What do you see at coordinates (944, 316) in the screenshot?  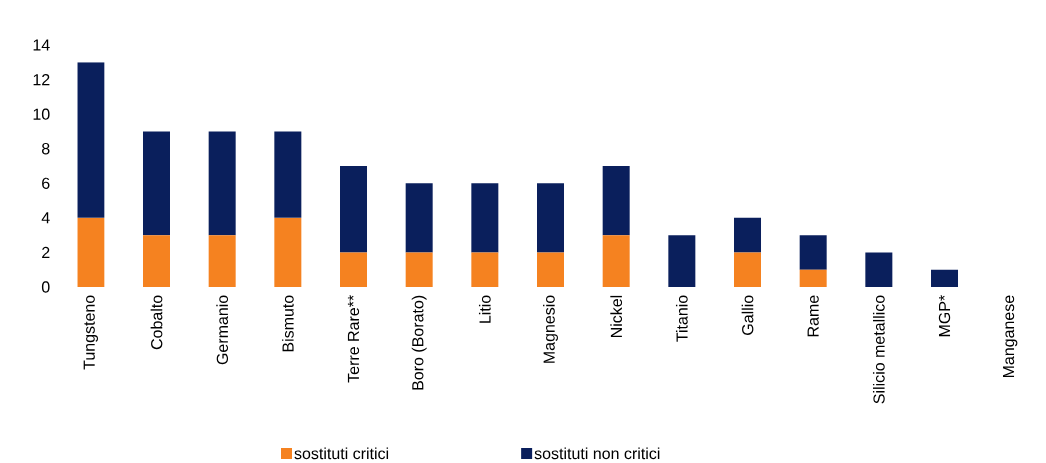 I see `x-tick-label: MGP*` at bounding box center [944, 316].